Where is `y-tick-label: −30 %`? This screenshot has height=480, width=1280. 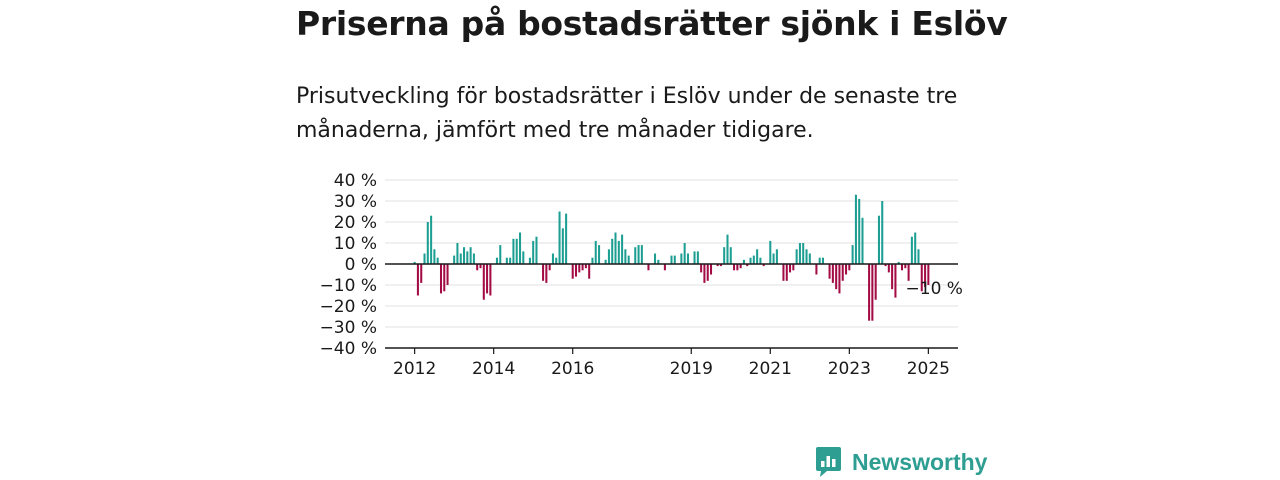 y-tick-label: −30 % is located at coordinates (348, 328).